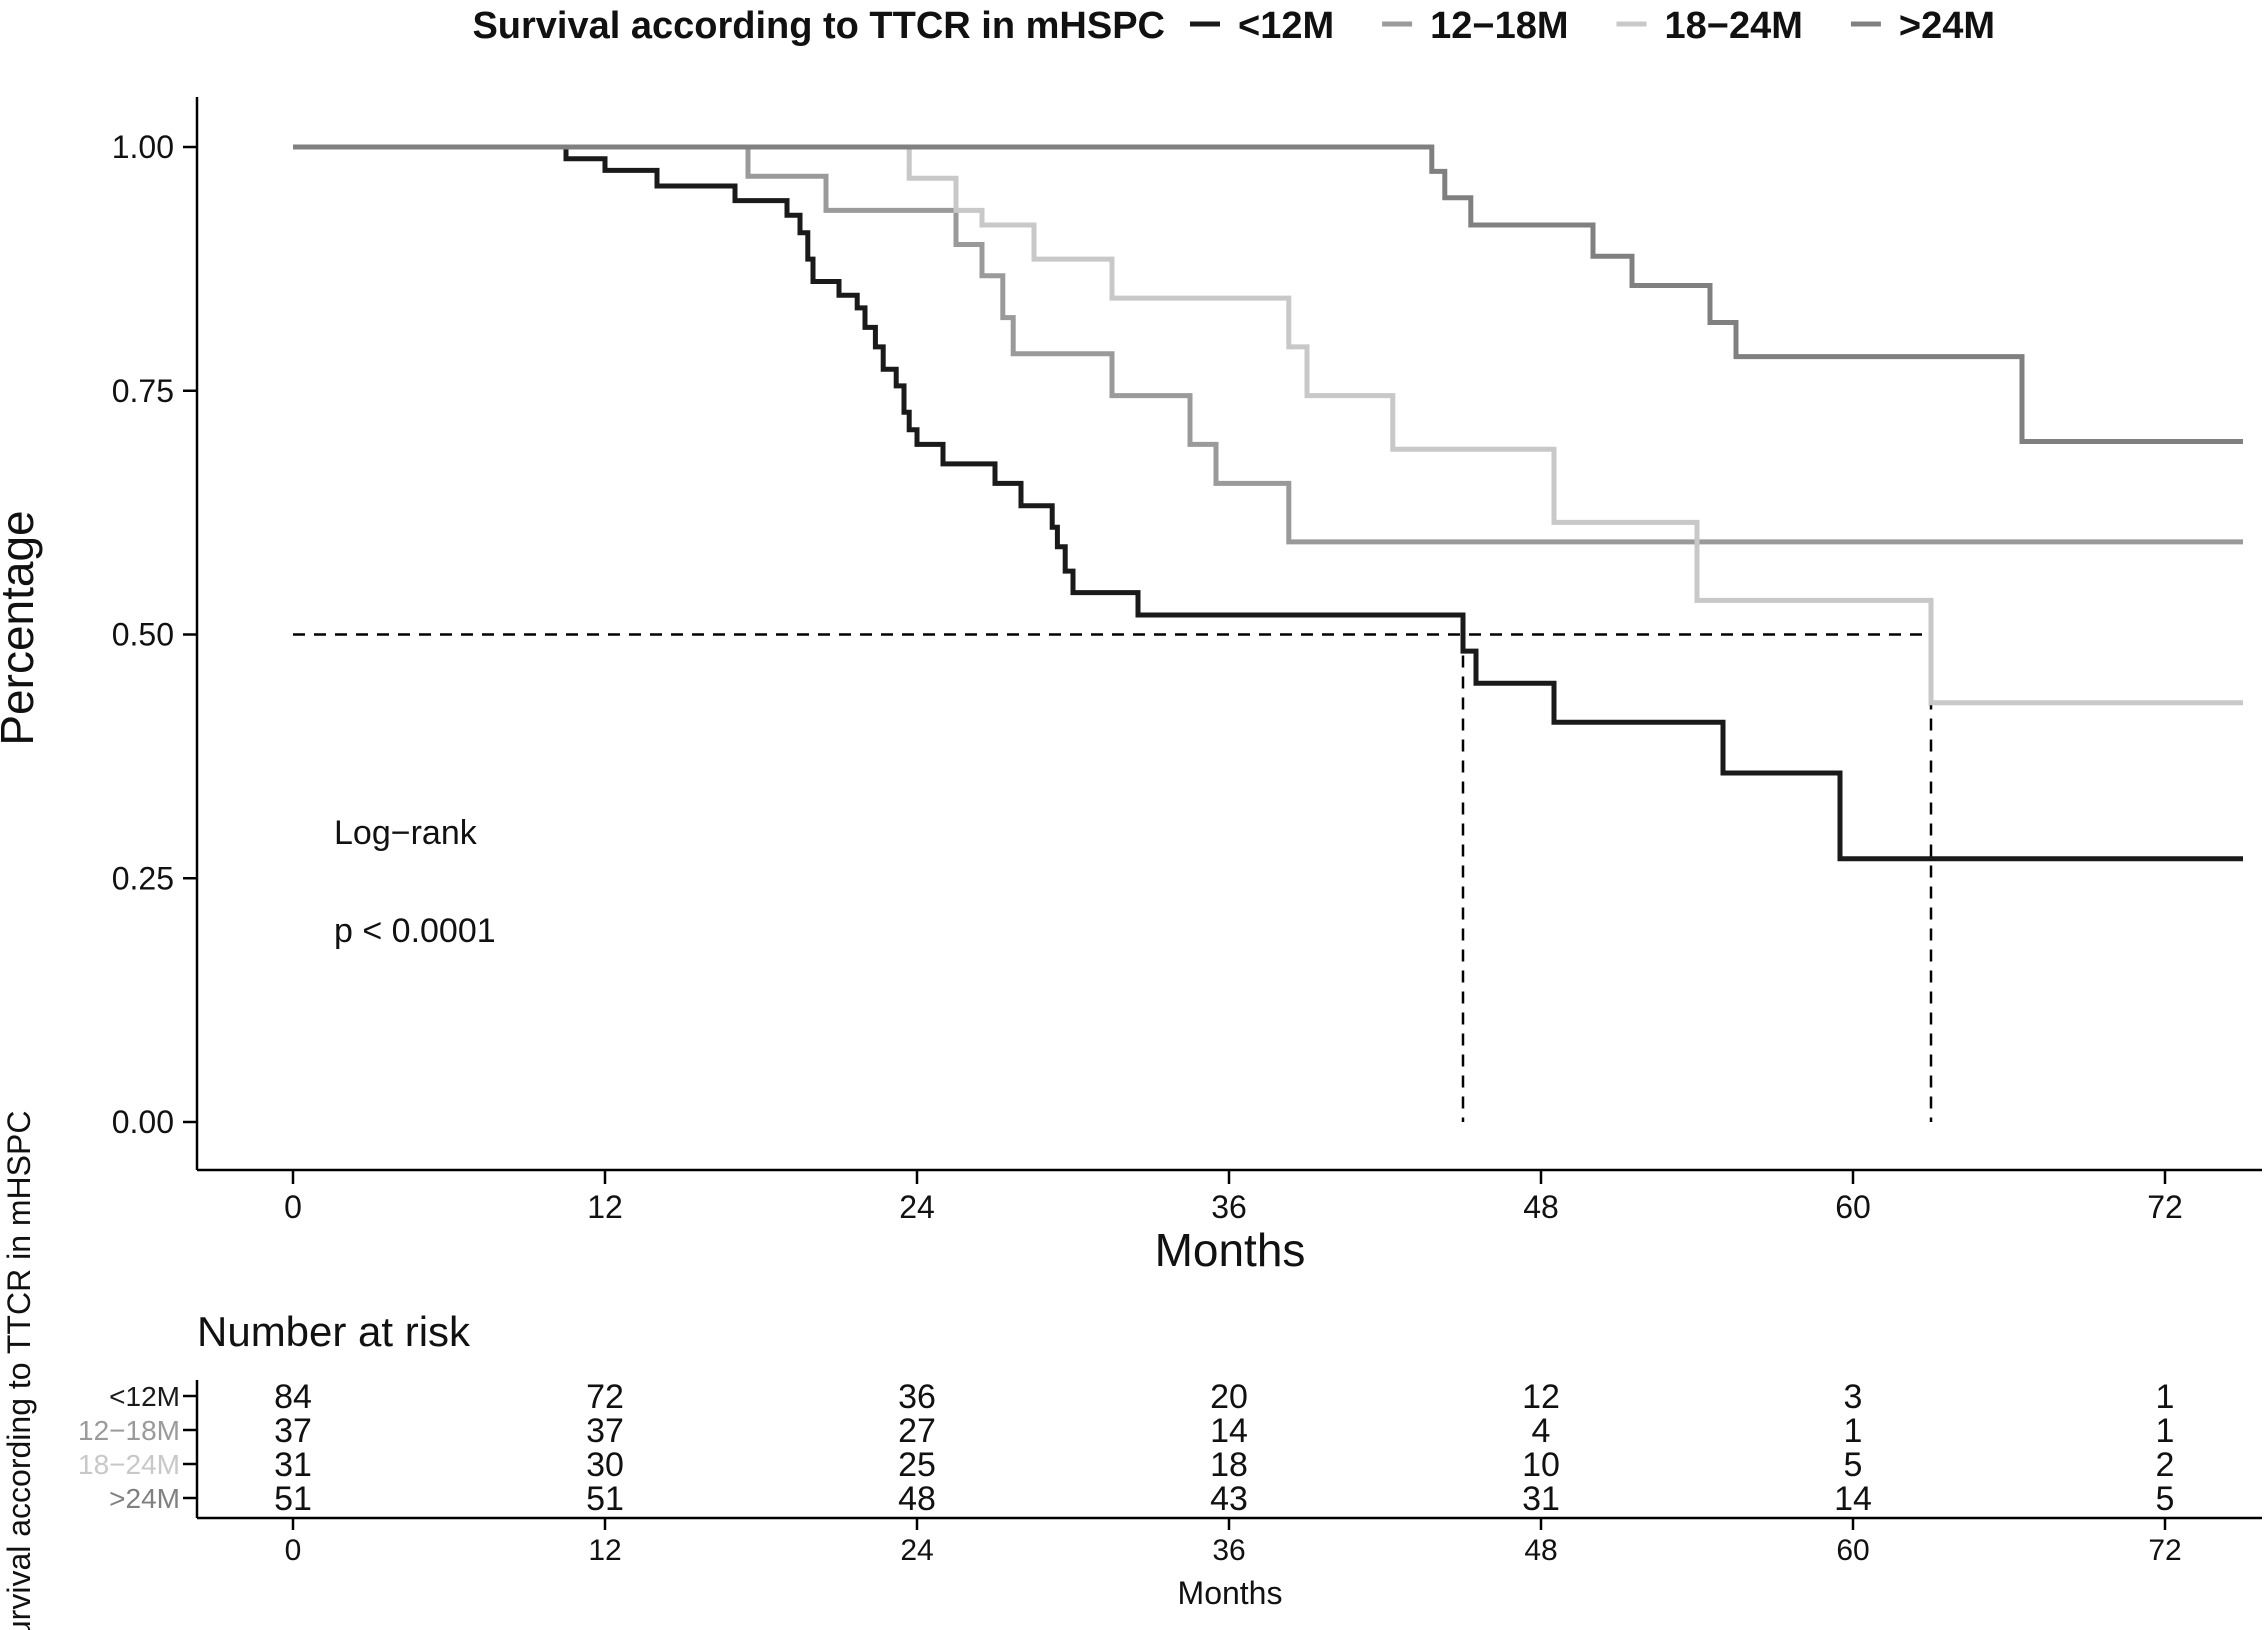 This screenshot has width=2264, height=1630. Describe the element at coordinates (1853, 1207) in the screenshot. I see `x-tick-label: 60` at that location.